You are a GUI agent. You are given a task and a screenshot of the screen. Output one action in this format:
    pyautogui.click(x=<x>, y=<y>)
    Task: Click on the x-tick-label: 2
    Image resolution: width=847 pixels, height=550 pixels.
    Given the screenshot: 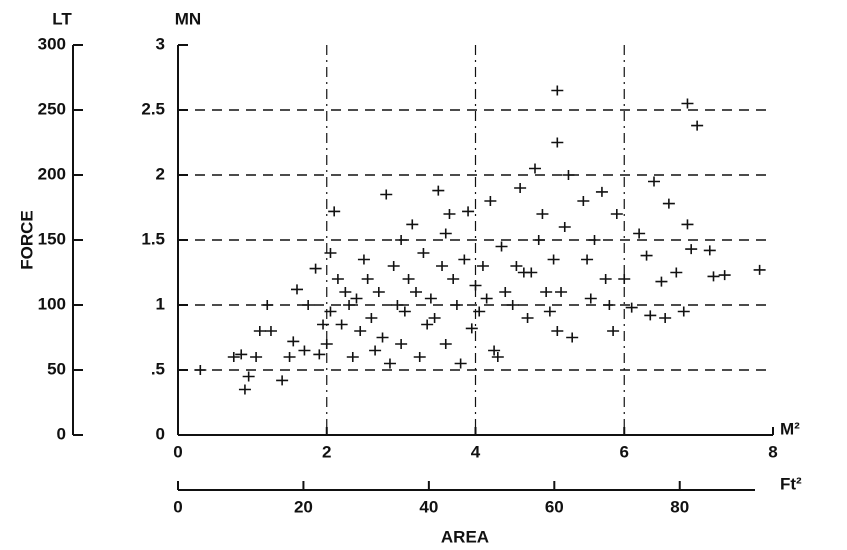 What is the action you would take?
    pyautogui.click(x=326, y=451)
    